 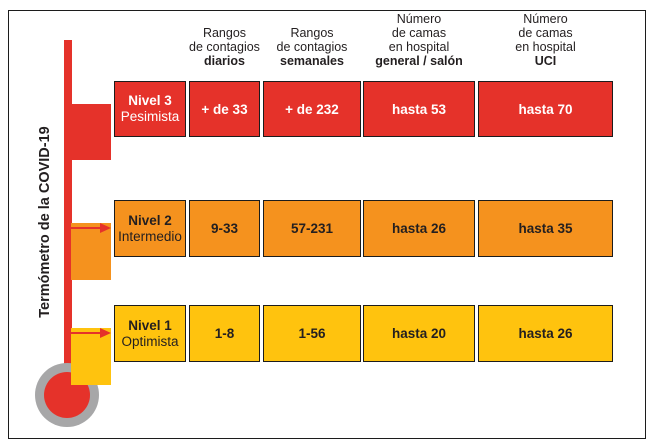 I want to click on level-1-daily-cases-cell: 1-8, so click(x=224, y=333).